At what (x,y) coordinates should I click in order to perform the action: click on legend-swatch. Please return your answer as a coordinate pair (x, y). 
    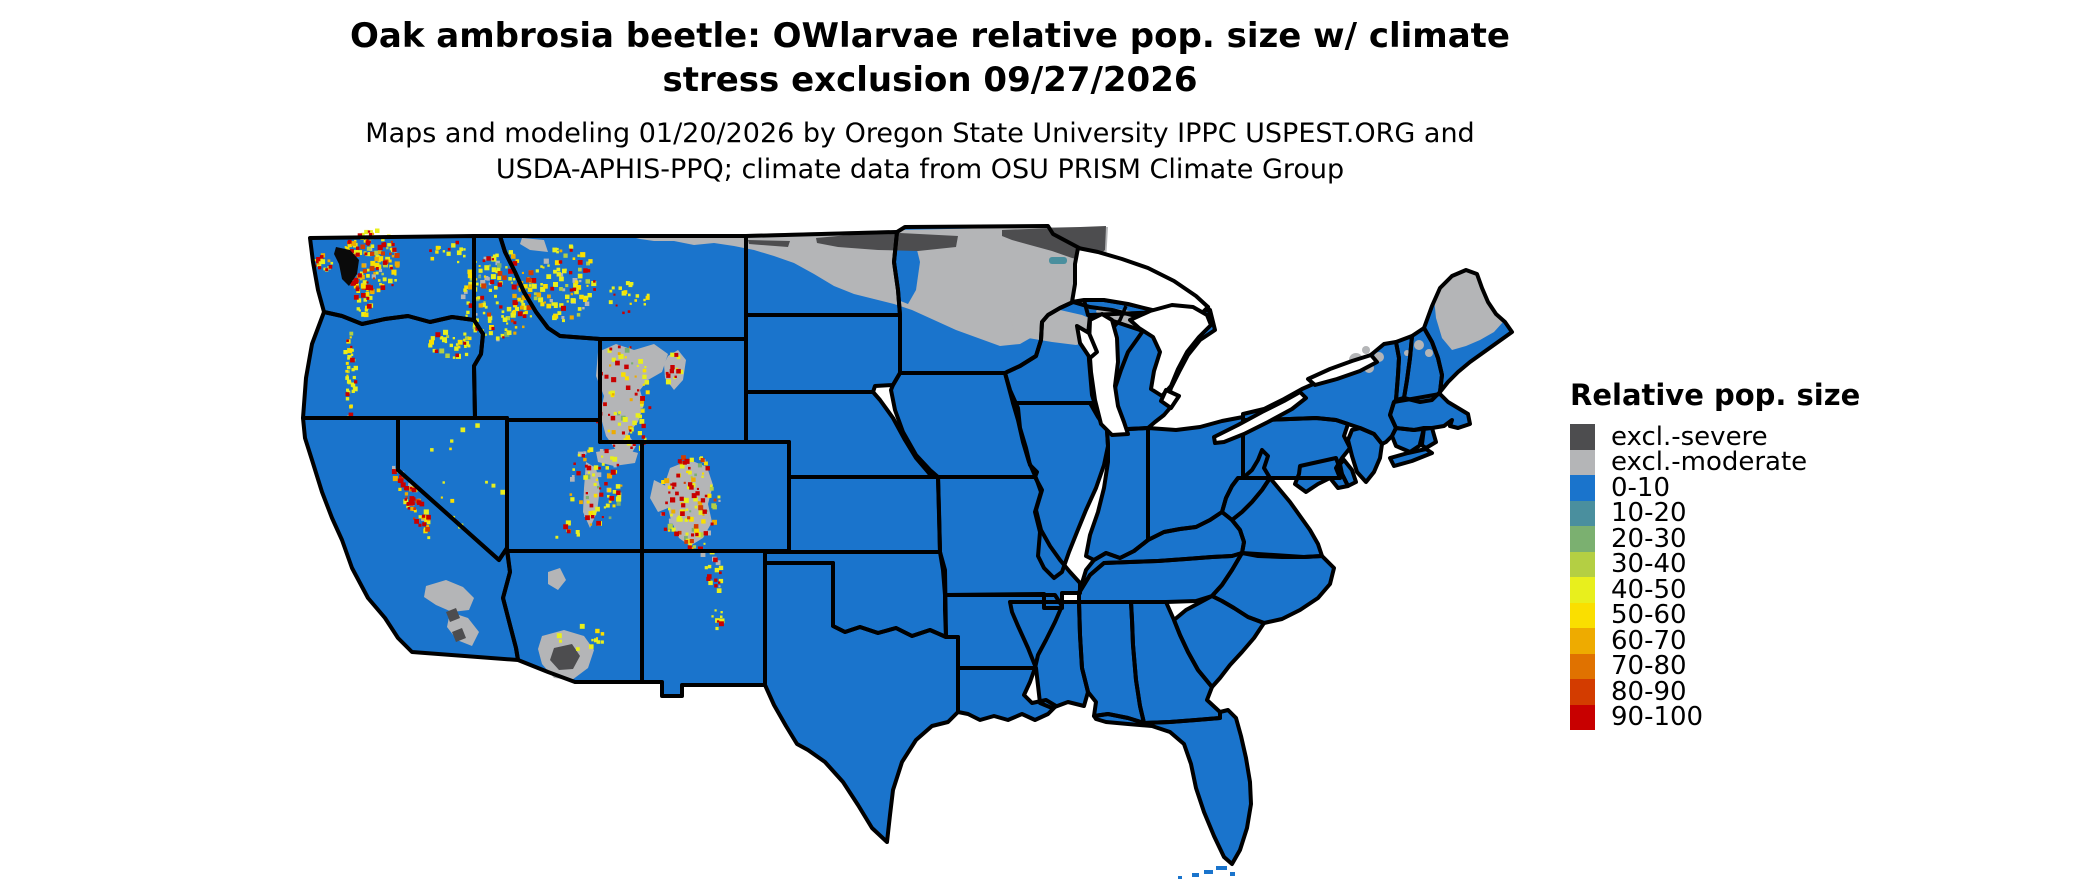
    Looking at the image, I should click on (1582, 692).